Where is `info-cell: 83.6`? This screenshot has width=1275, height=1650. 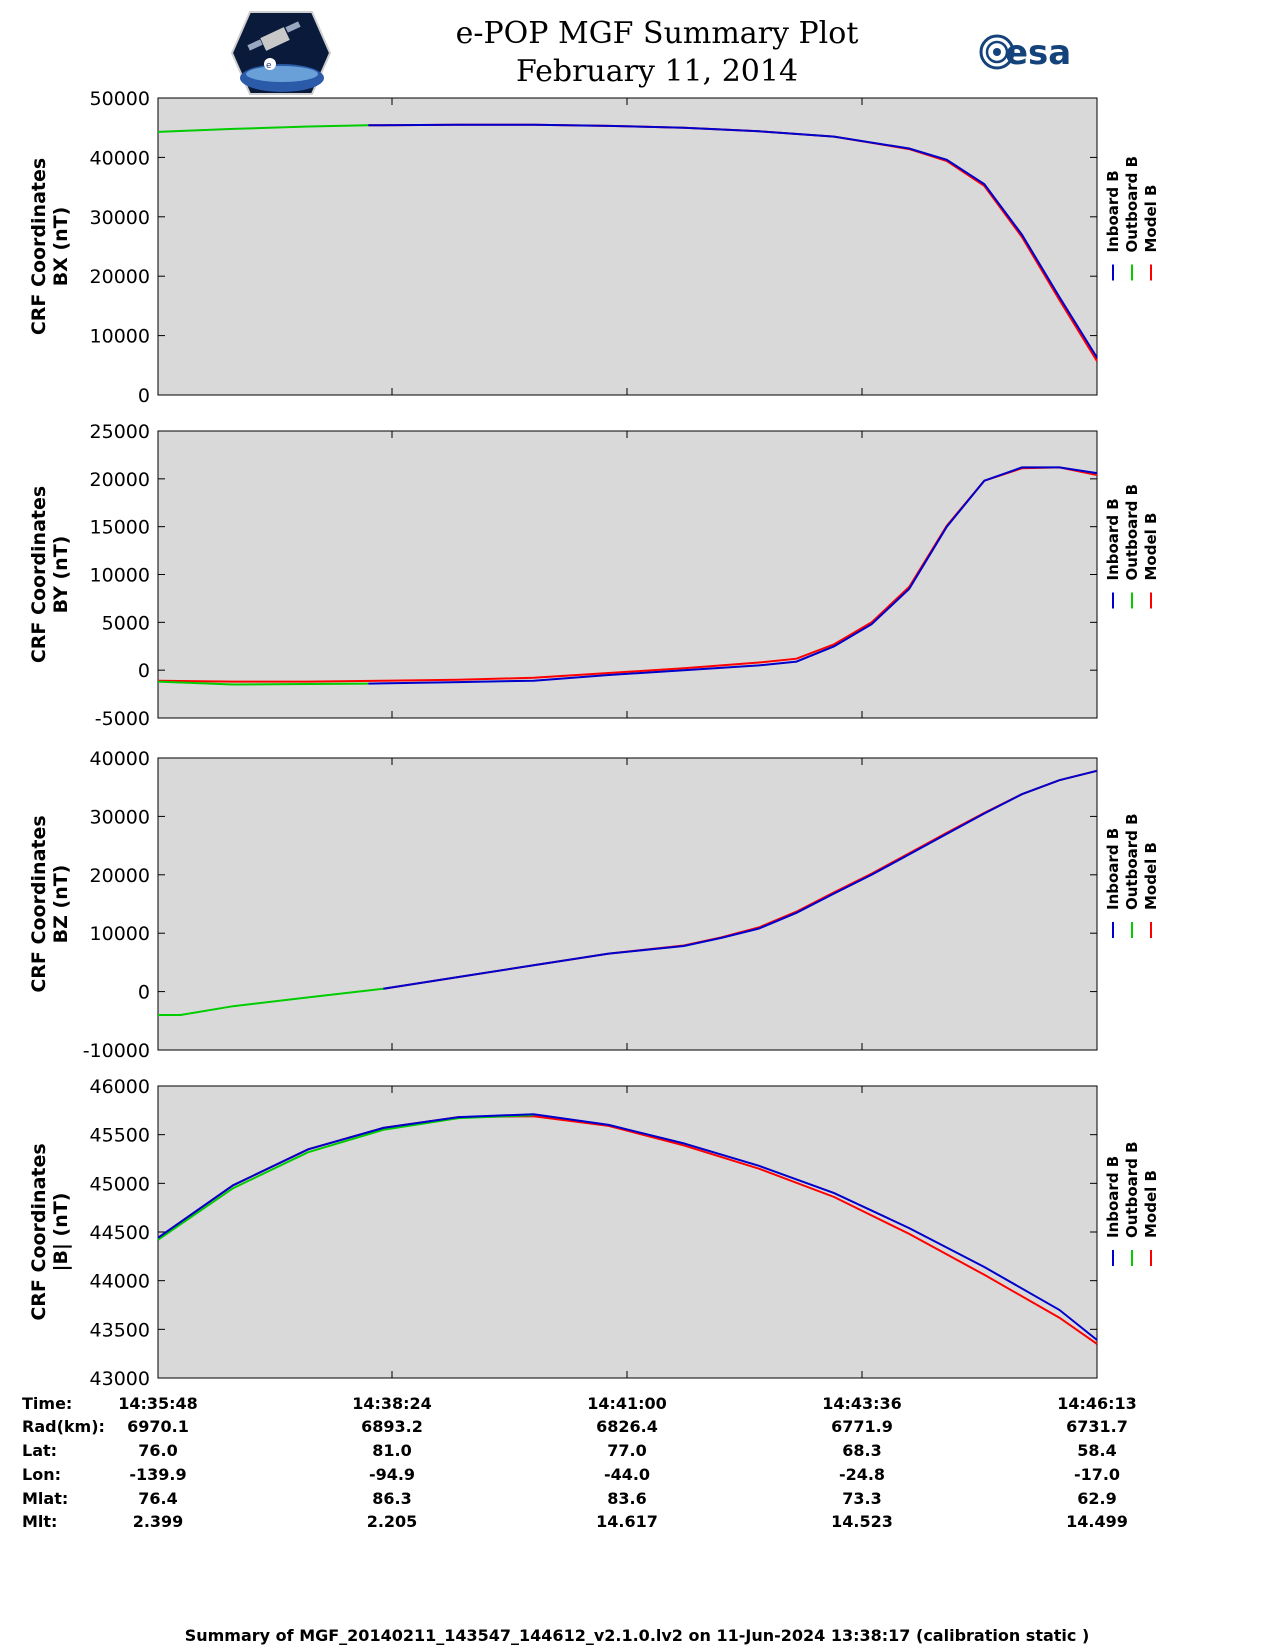 info-cell: 83.6 is located at coordinates (626, 1498).